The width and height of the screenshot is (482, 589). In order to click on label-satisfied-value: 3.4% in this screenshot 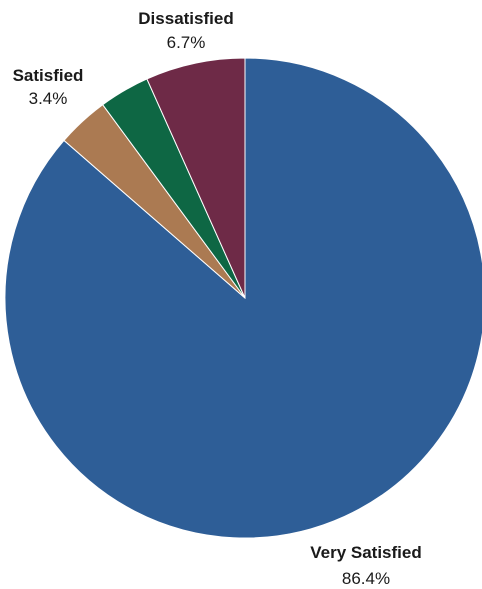, I will do `click(48, 98)`.